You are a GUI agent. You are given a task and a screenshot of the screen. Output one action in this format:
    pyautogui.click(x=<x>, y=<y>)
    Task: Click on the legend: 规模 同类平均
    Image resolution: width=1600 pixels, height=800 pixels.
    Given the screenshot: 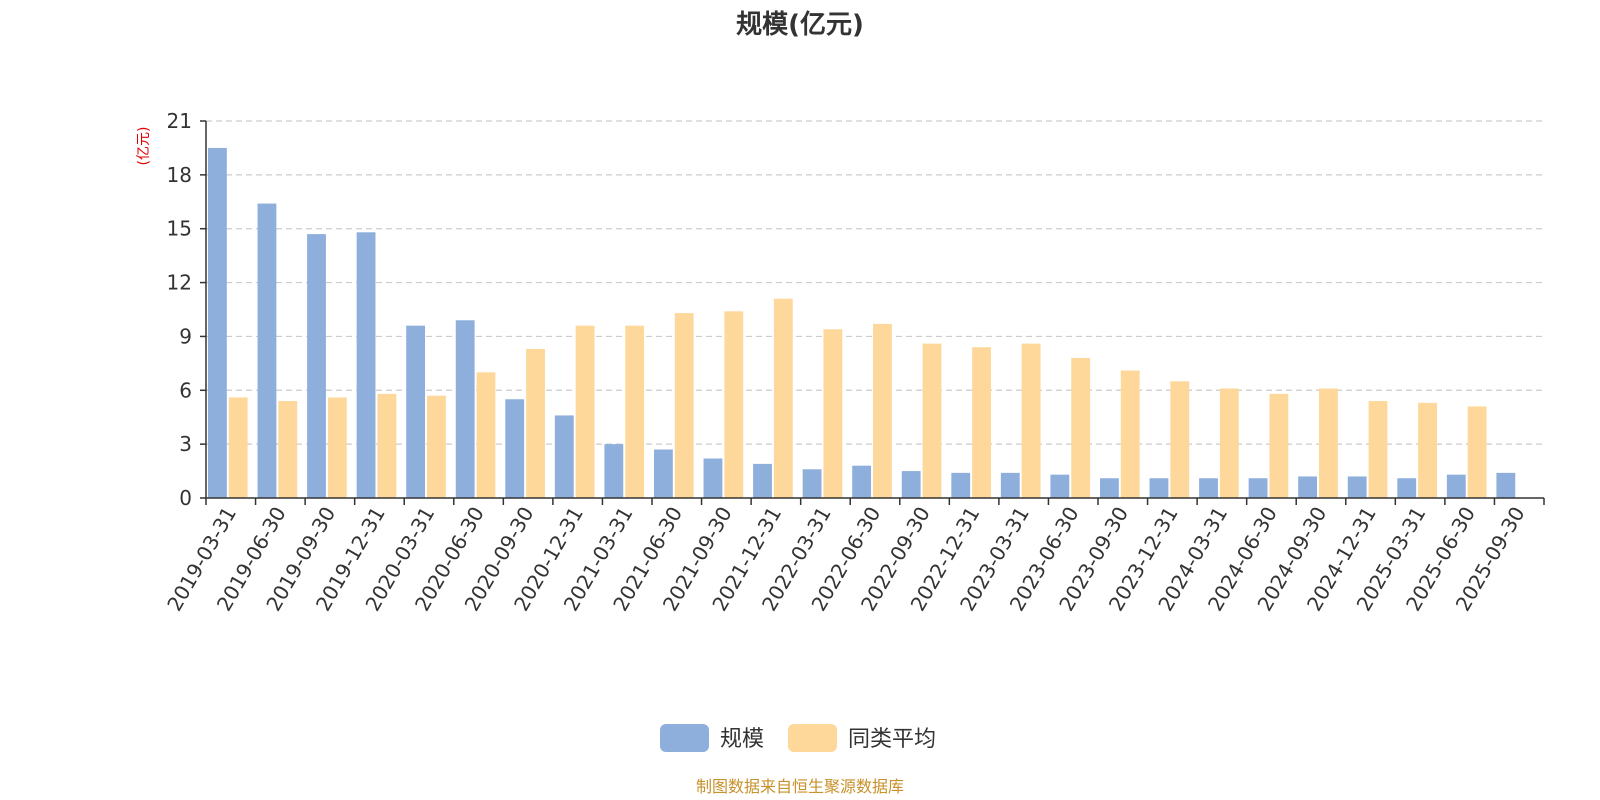 What is the action you would take?
    pyautogui.click(x=798, y=738)
    